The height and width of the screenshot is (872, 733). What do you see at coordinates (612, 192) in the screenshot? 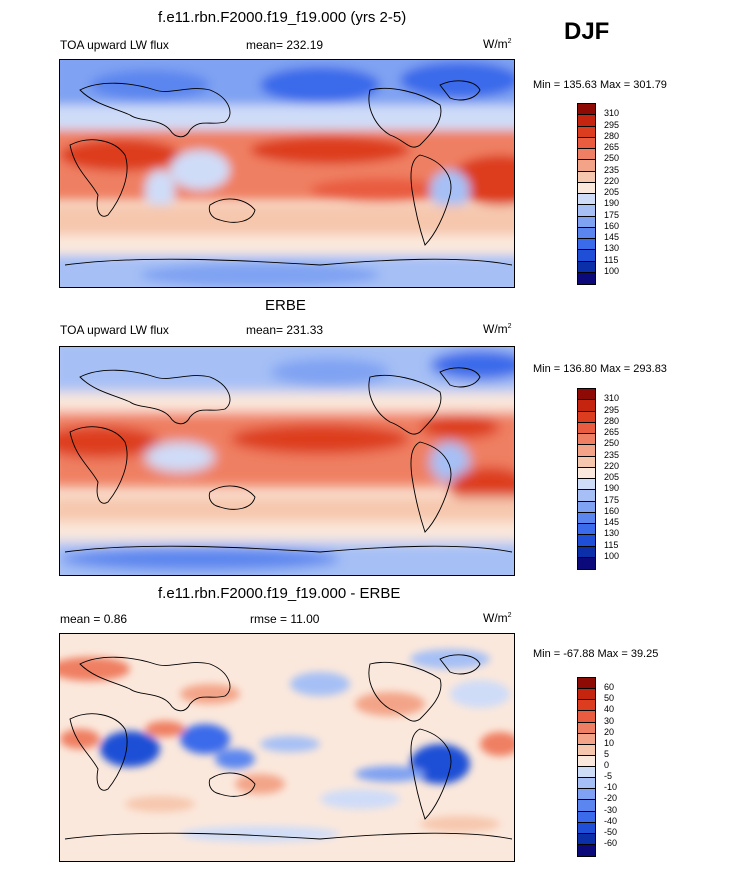
I see `panel1-colorbar-tick-label: 205` at bounding box center [612, 192].